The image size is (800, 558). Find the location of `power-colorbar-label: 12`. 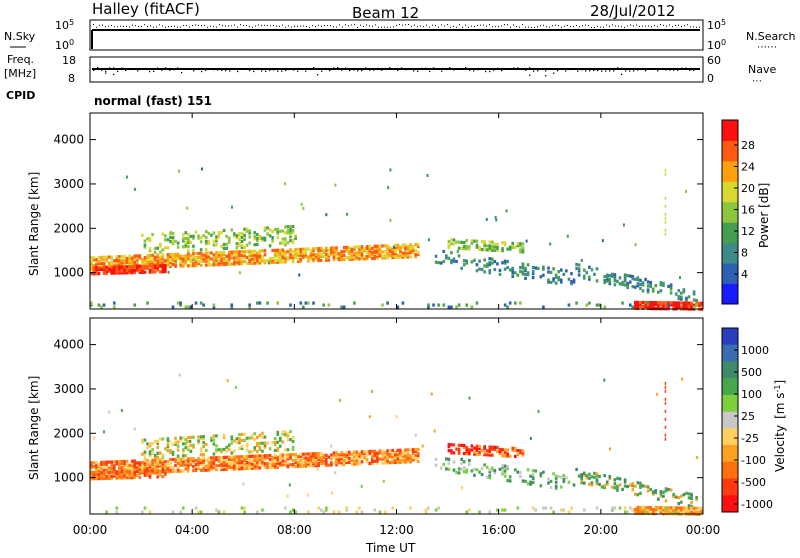

power-colorbar-label: 12 is located at coordinates (748, 231).